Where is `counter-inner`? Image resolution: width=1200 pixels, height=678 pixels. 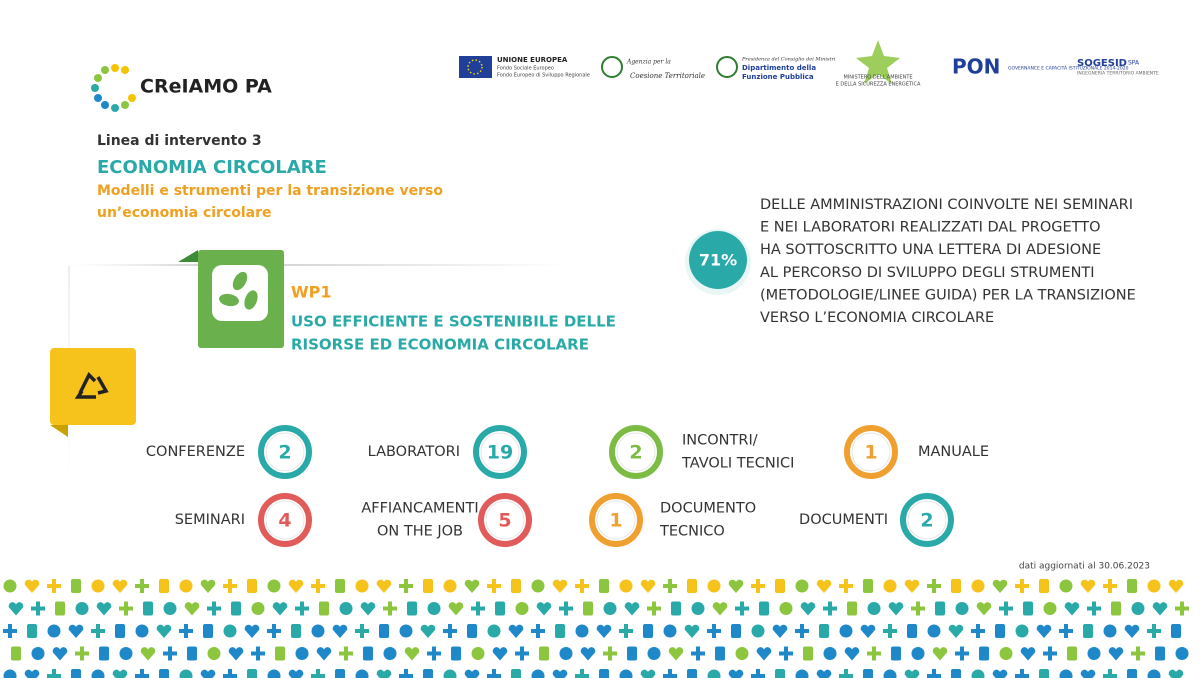
counter-inner is located at coordinates (285, 452).